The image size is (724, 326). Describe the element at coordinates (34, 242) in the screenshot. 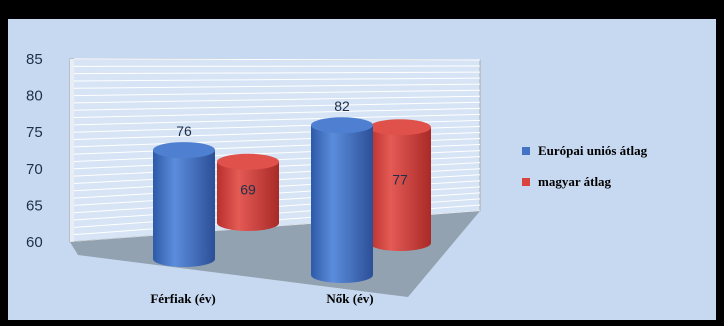

I see `y-tick-label: 60` at that location.